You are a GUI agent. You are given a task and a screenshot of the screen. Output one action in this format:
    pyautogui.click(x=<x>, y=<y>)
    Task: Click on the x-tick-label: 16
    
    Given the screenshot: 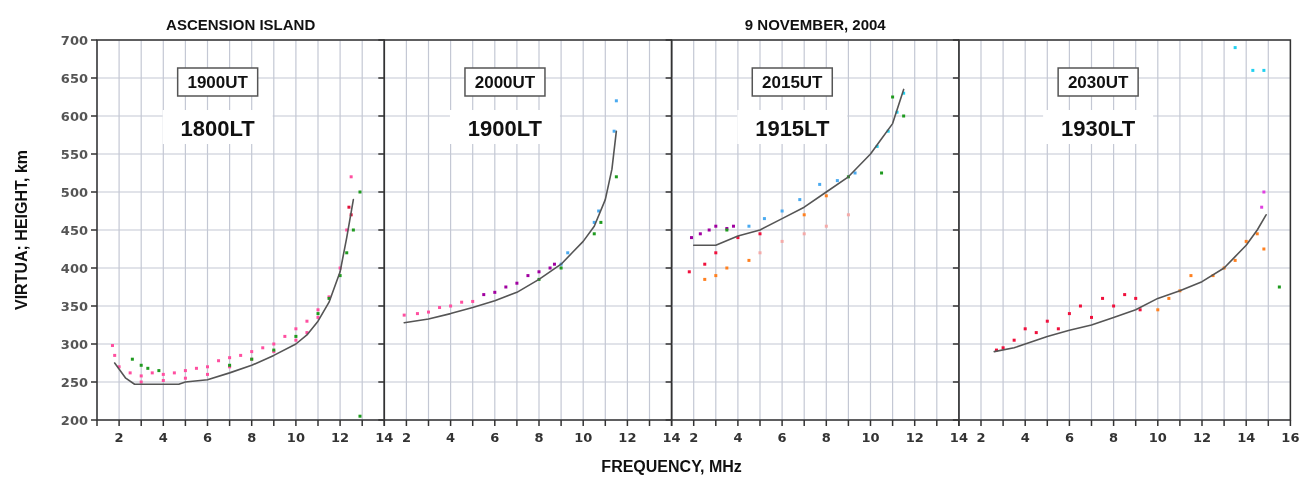 What is the action you would take?
    pyautogui.click(x=1290, y=437)
    